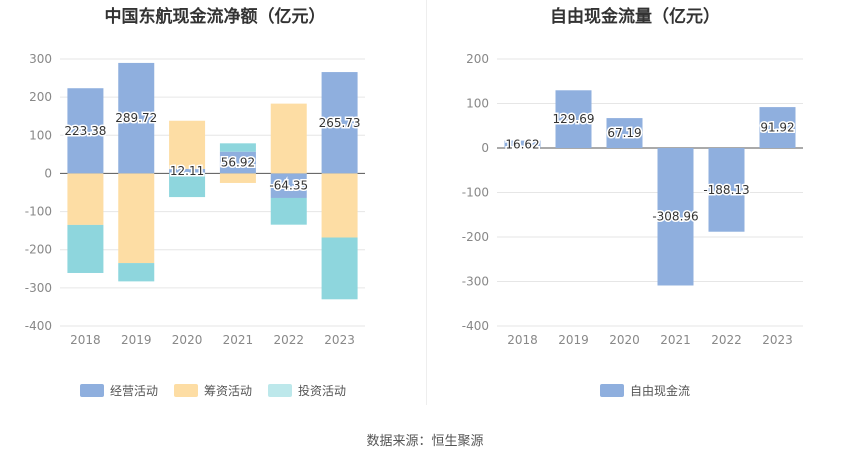 Image resolution: width=850 pixels, height=459 pixels. What do you see at coordinates (228, 391) in the screenshot?
I see `legend-label-financing: 筹资活动` at bounding box center [228, 391].